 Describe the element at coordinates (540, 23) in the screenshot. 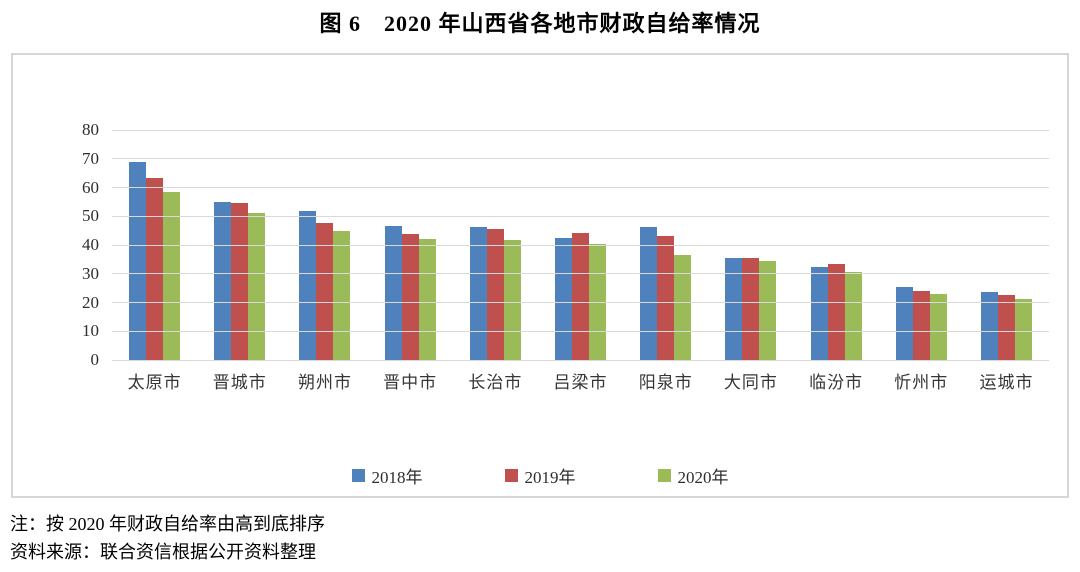

I see `figure-title: 图 6 2020 年山西省各地市财政自给率情况` at that location.